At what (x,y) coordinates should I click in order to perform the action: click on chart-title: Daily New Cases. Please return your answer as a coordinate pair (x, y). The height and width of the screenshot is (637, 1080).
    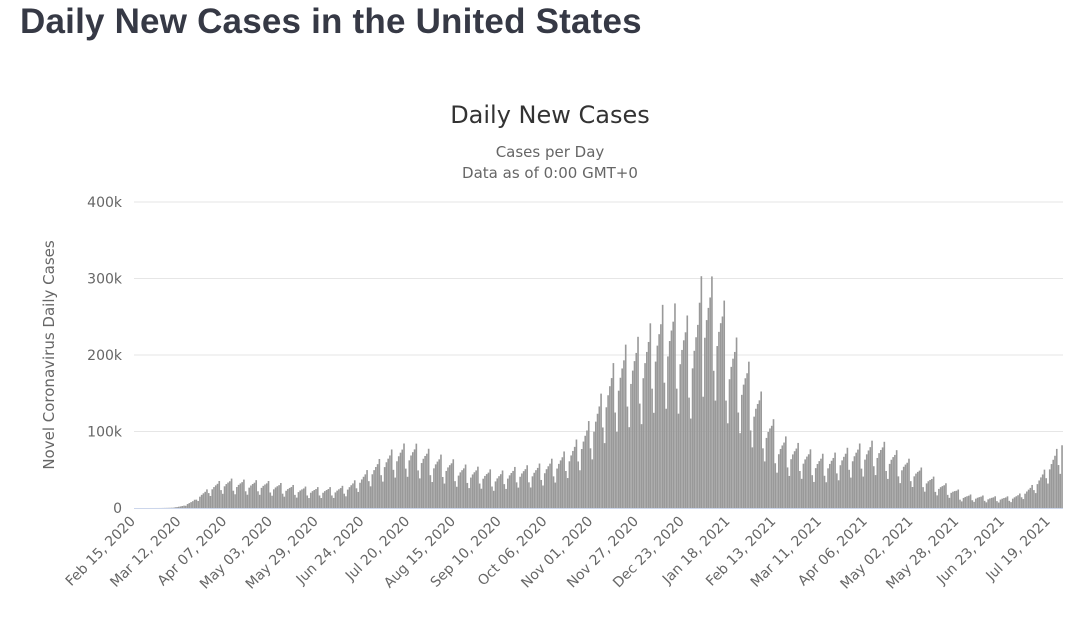
    Looking at the image, I should click on (550, 115).